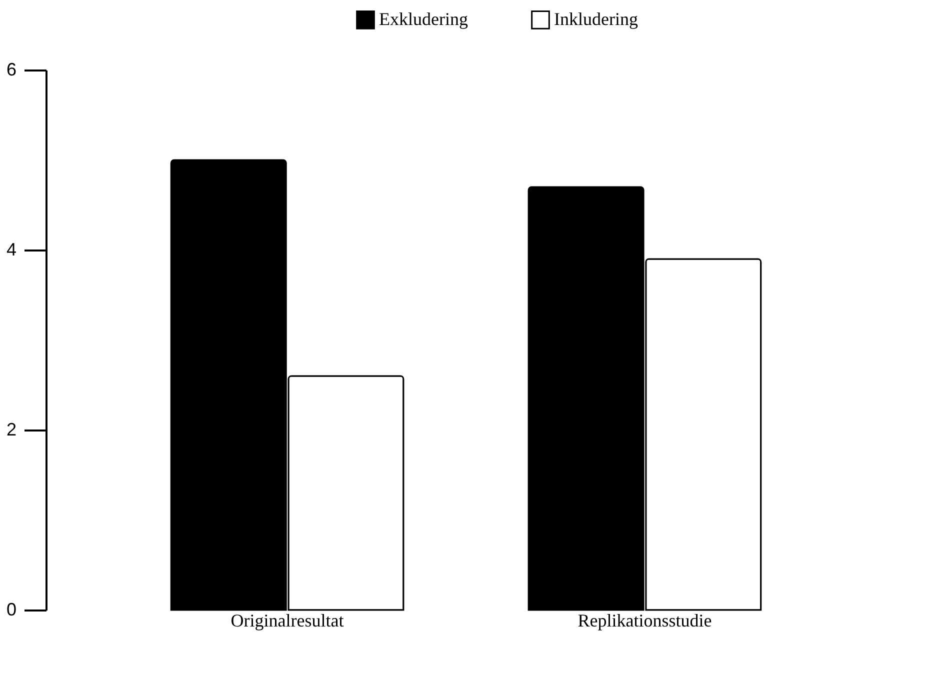 This screenshot has height=684, width=946. What do you see at coordinates (287, 620) in the screenshot?
I see `x-tick-label: Originalresultat` at bounding box center [287, 620].